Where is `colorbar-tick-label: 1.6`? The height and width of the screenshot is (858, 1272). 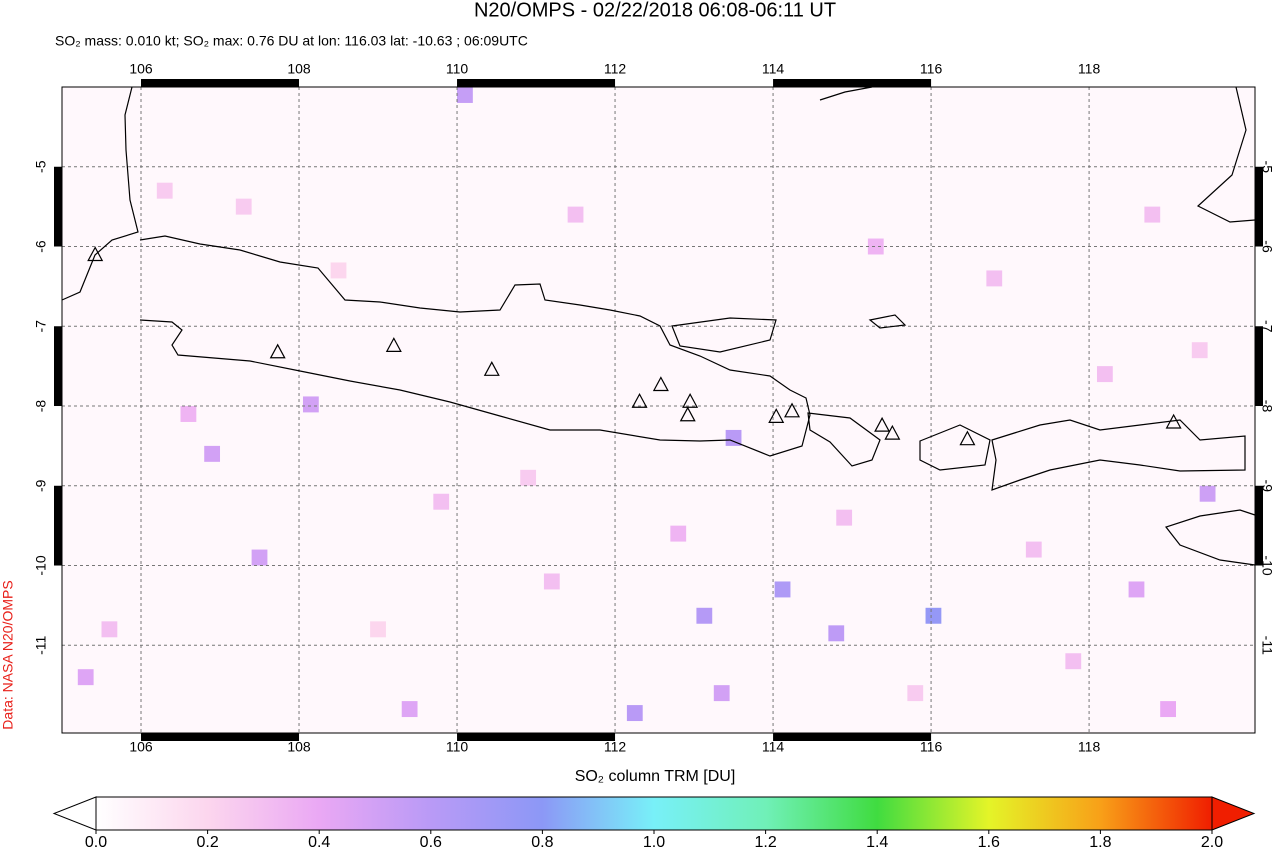
colorbar-tick-label: 1.6 is located at coordinates (989, 842).